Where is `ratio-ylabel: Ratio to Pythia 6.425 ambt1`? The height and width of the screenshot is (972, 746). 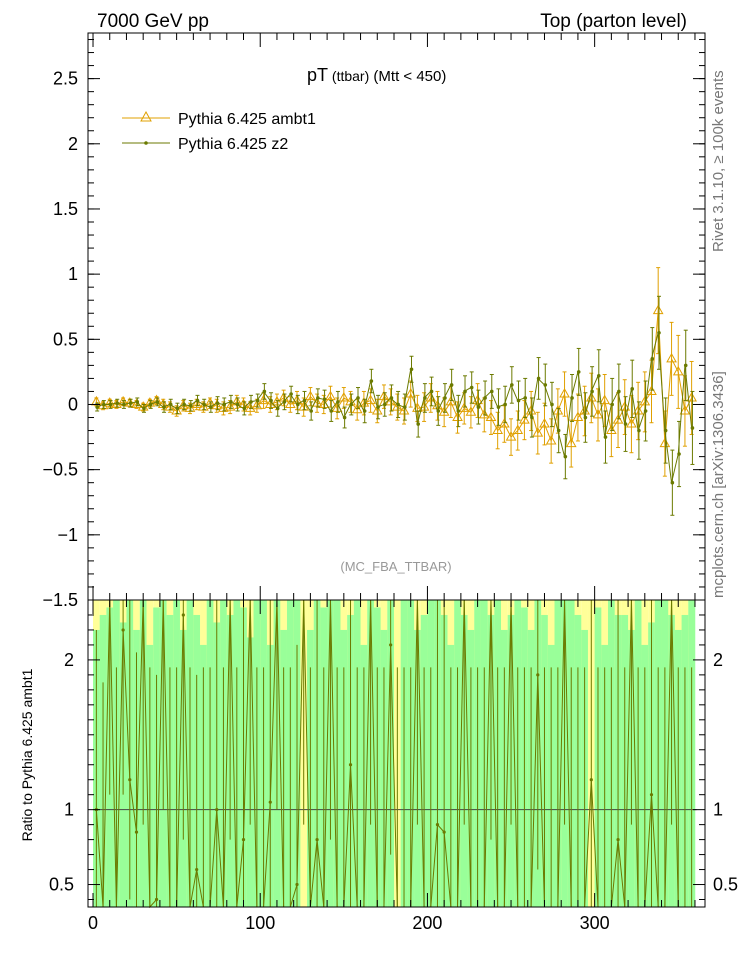
ratio-ylabel: Ratio to Pythia 6.425 ambt1 is located at coordinates (27, 754).